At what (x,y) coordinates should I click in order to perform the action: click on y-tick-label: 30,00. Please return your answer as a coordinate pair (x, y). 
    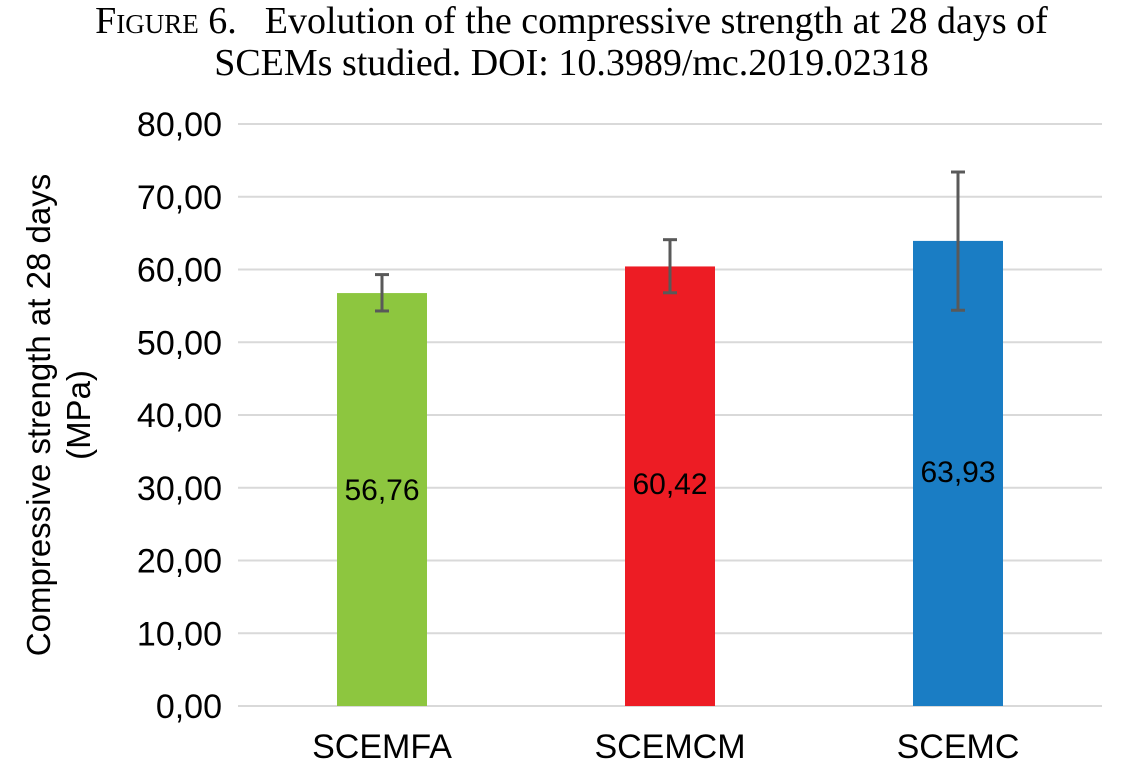
    Looking at the image, I should click on (179, 489).